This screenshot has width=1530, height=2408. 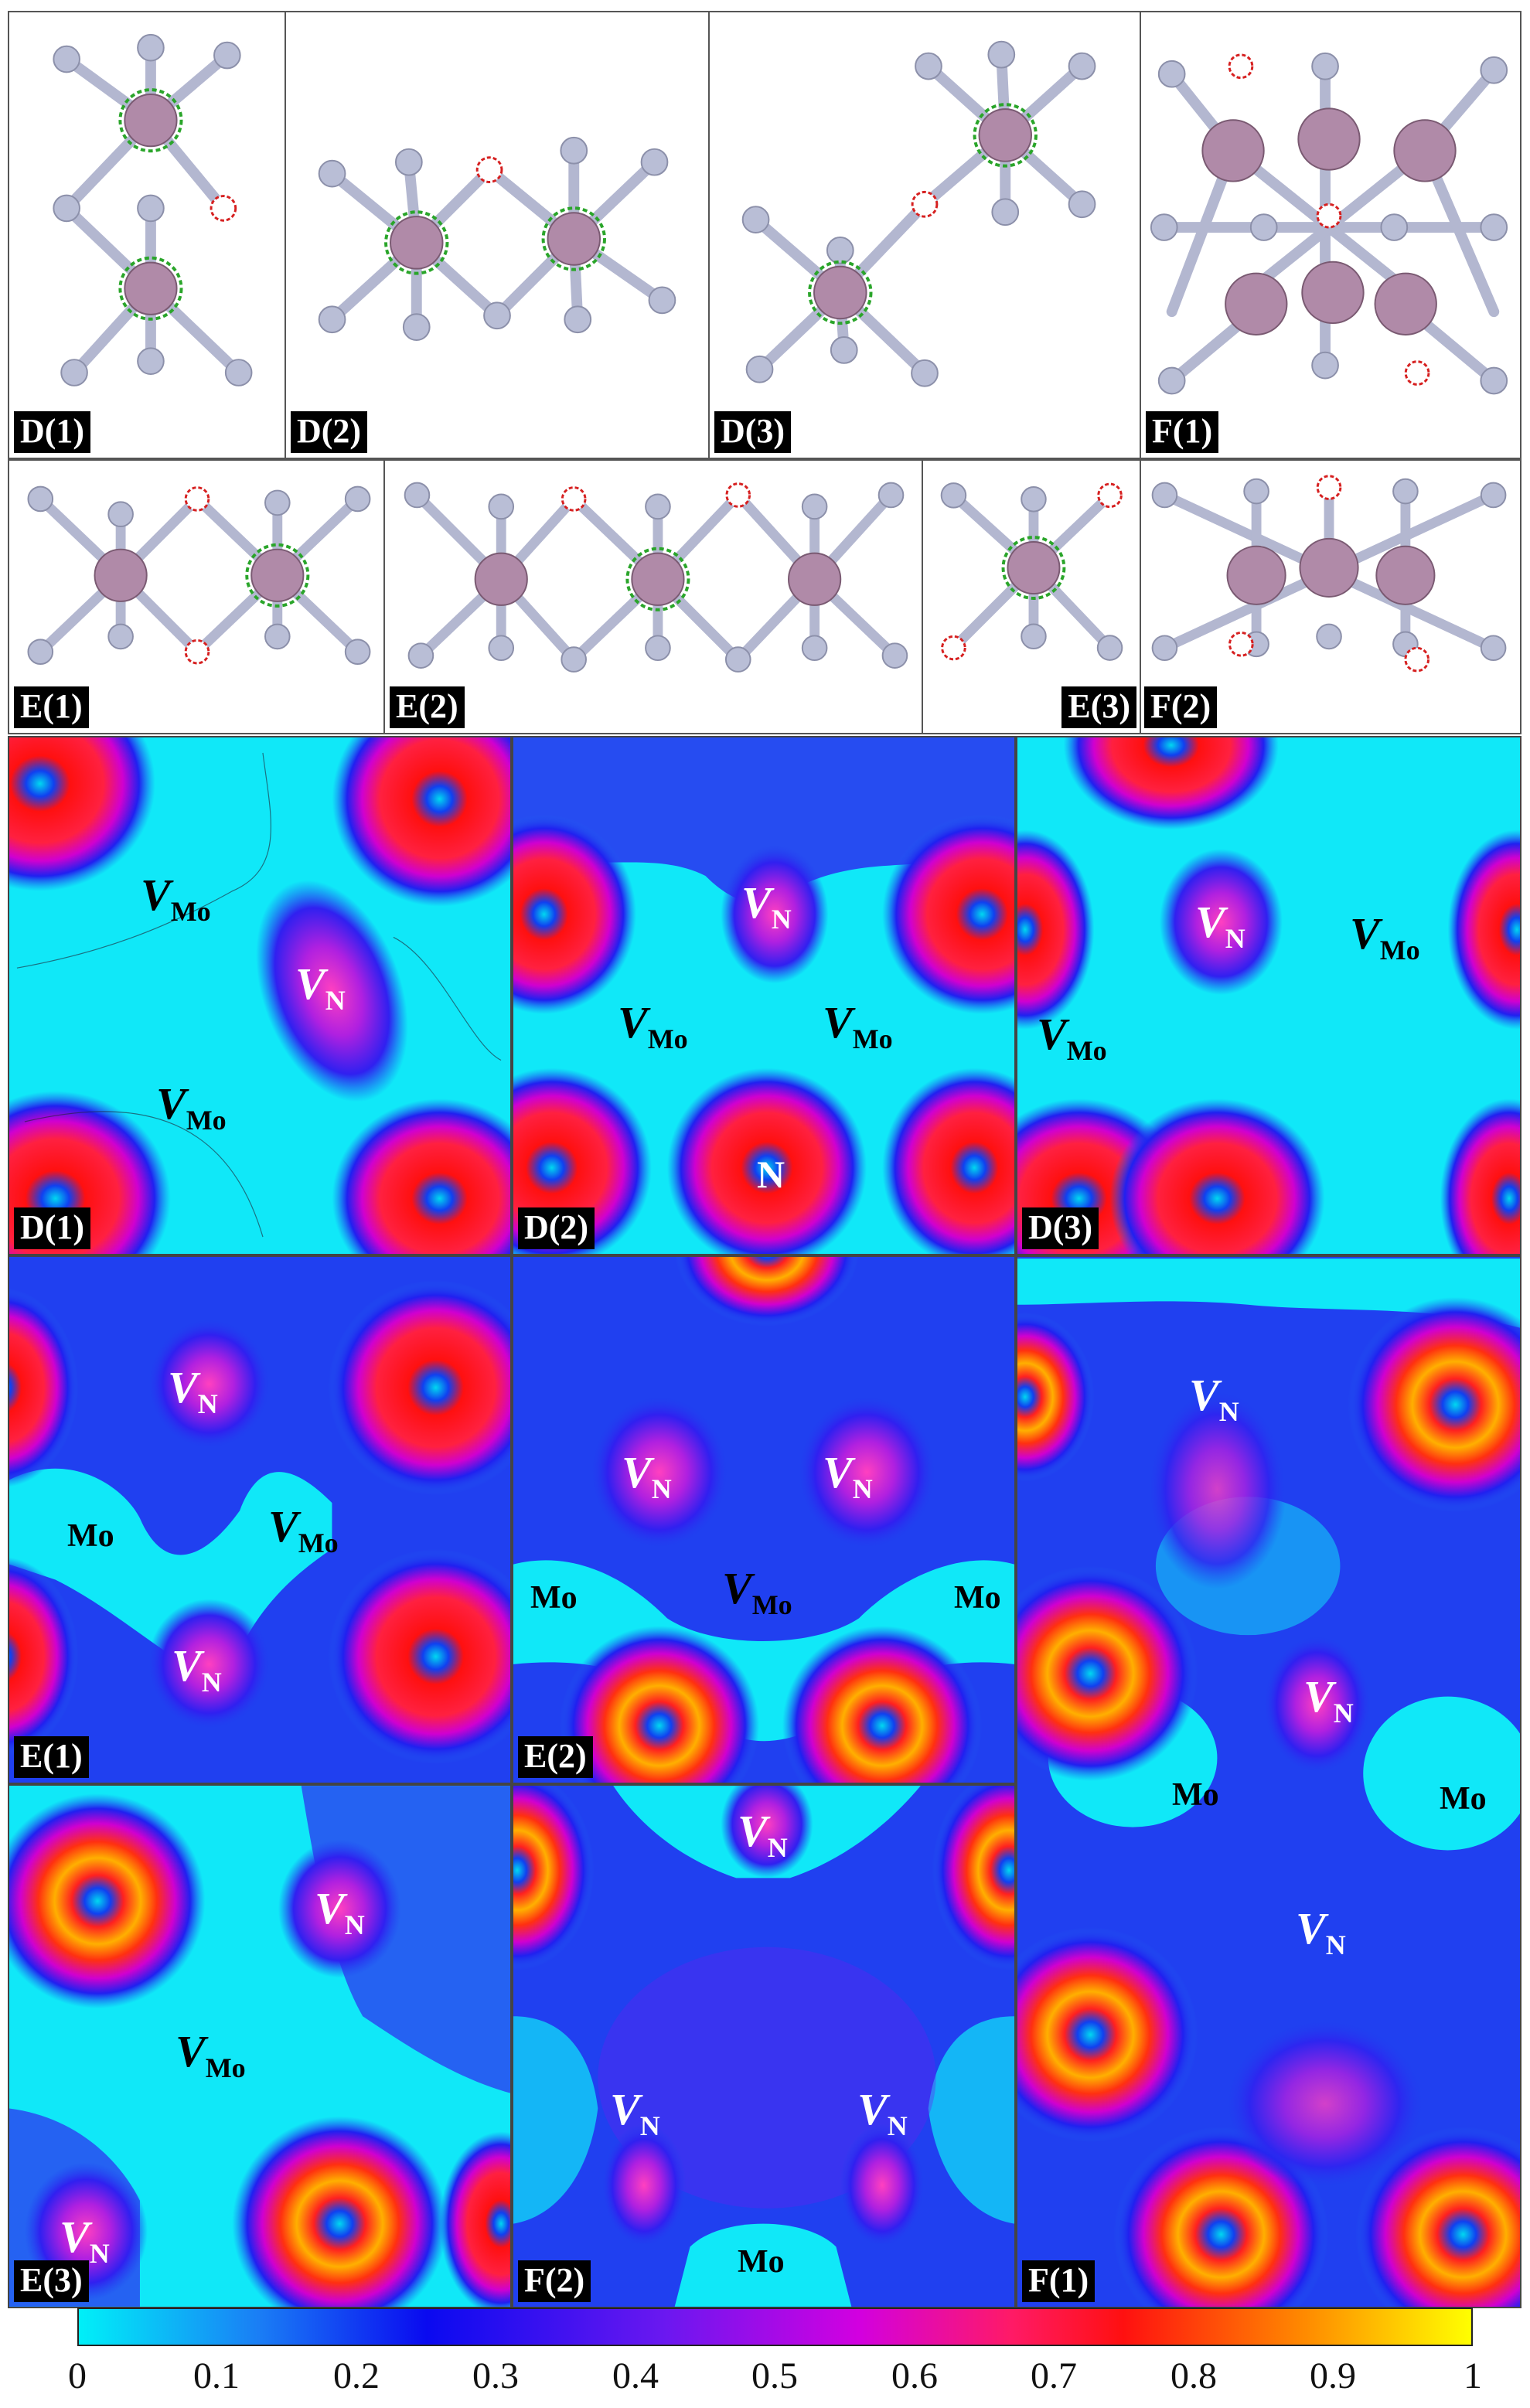 I want to click on structure-panel-d1: D(1), so click(x=147, y=235).